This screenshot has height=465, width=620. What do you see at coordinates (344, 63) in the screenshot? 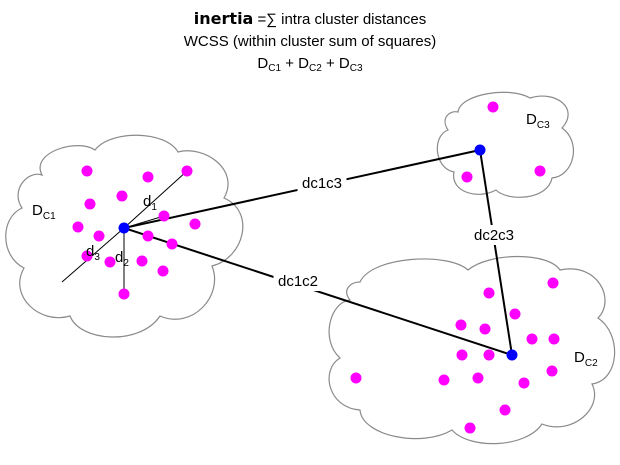
I see `sum-term-3: D` at bounding box center [344, 63].